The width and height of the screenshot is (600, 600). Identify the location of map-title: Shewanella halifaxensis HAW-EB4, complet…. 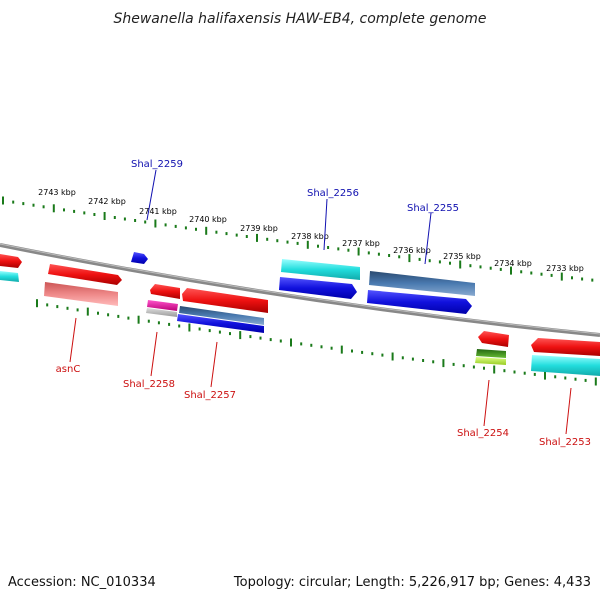
(299, 19).